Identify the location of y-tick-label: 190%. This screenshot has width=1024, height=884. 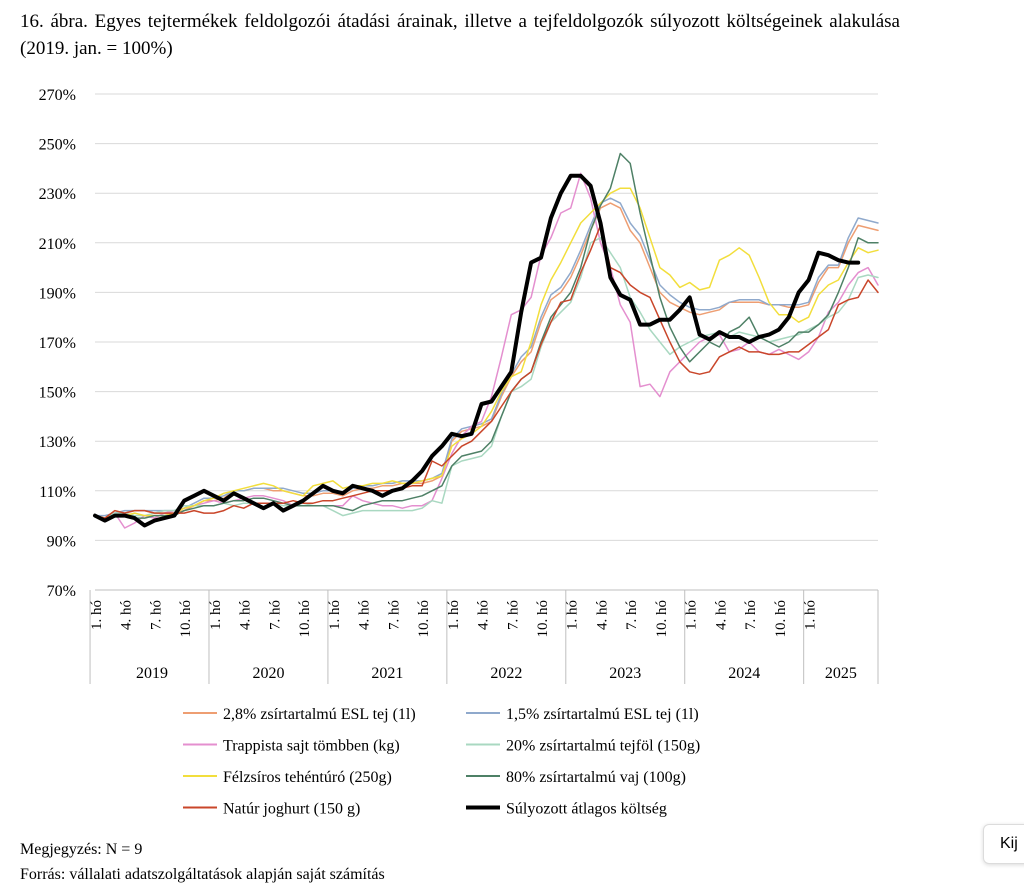
(57, 293).